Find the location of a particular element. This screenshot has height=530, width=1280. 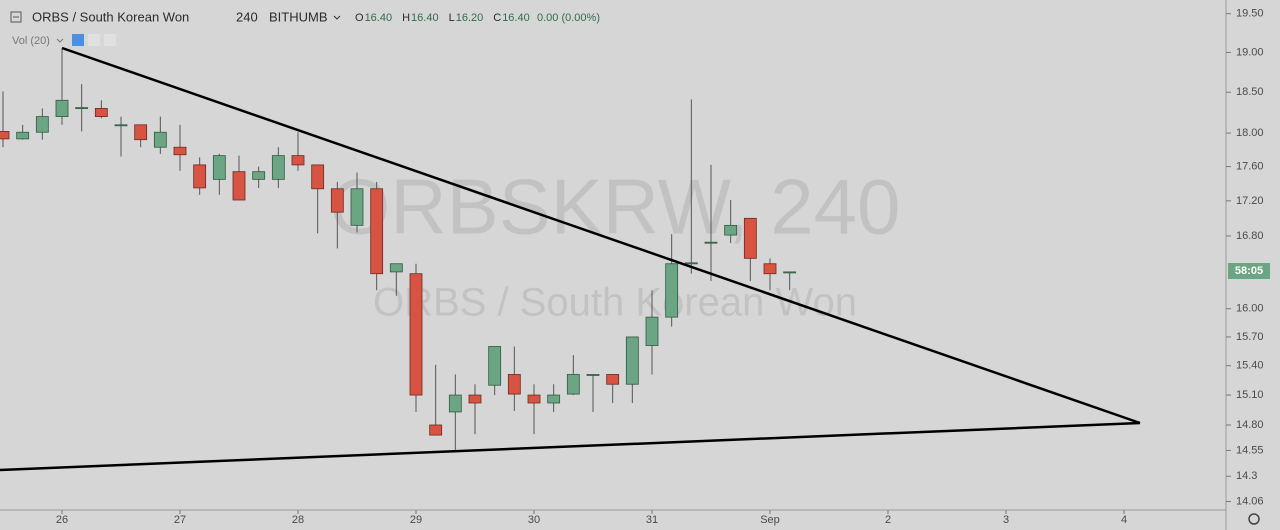

y-tick-label: 16.00 is located at coordinates (1250, 309).